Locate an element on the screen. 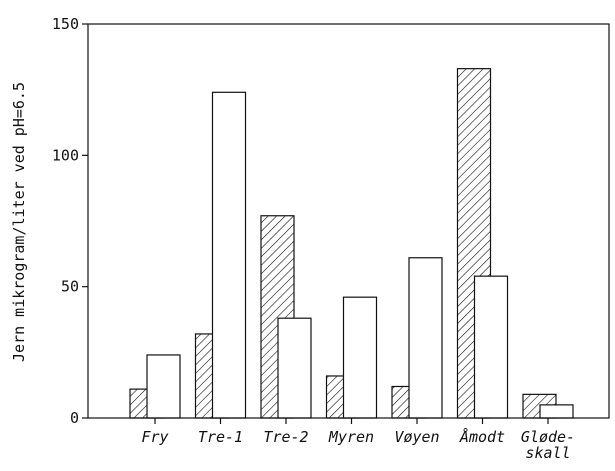 Image resolution: width=615 pixels, height=471 pixels. x-tick-label-line: Vøyen is located at coordinates (416, 437).